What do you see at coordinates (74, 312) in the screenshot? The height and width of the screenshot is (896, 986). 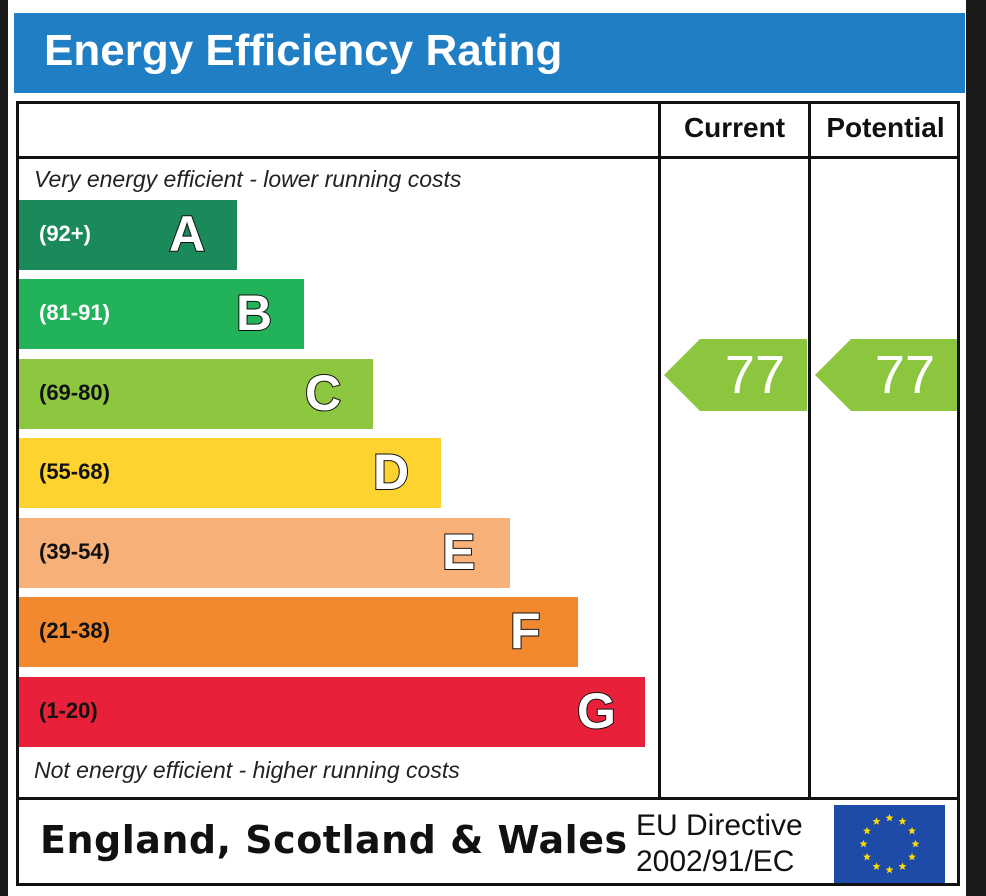 I see `band-range-label: (81-91)` at bounding box center [74, 312].